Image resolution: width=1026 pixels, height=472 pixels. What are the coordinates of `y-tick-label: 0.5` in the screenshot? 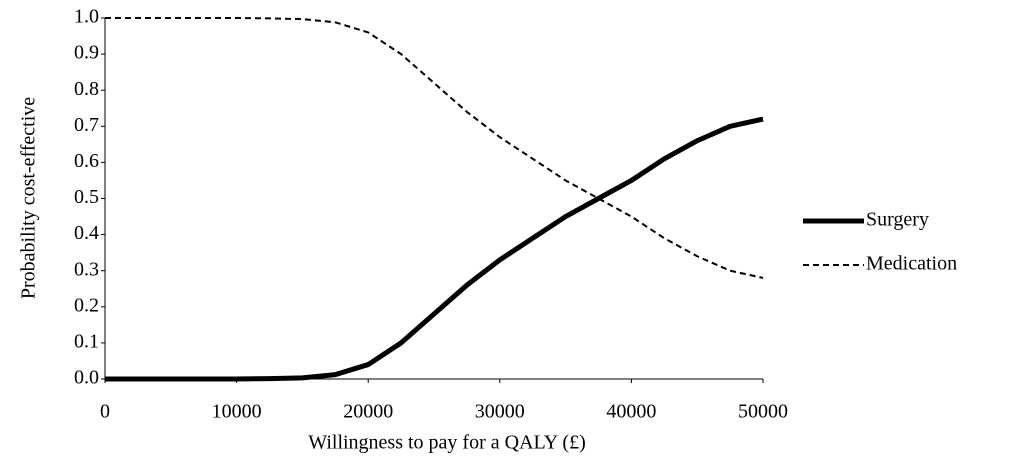 It's located at (86, 197).